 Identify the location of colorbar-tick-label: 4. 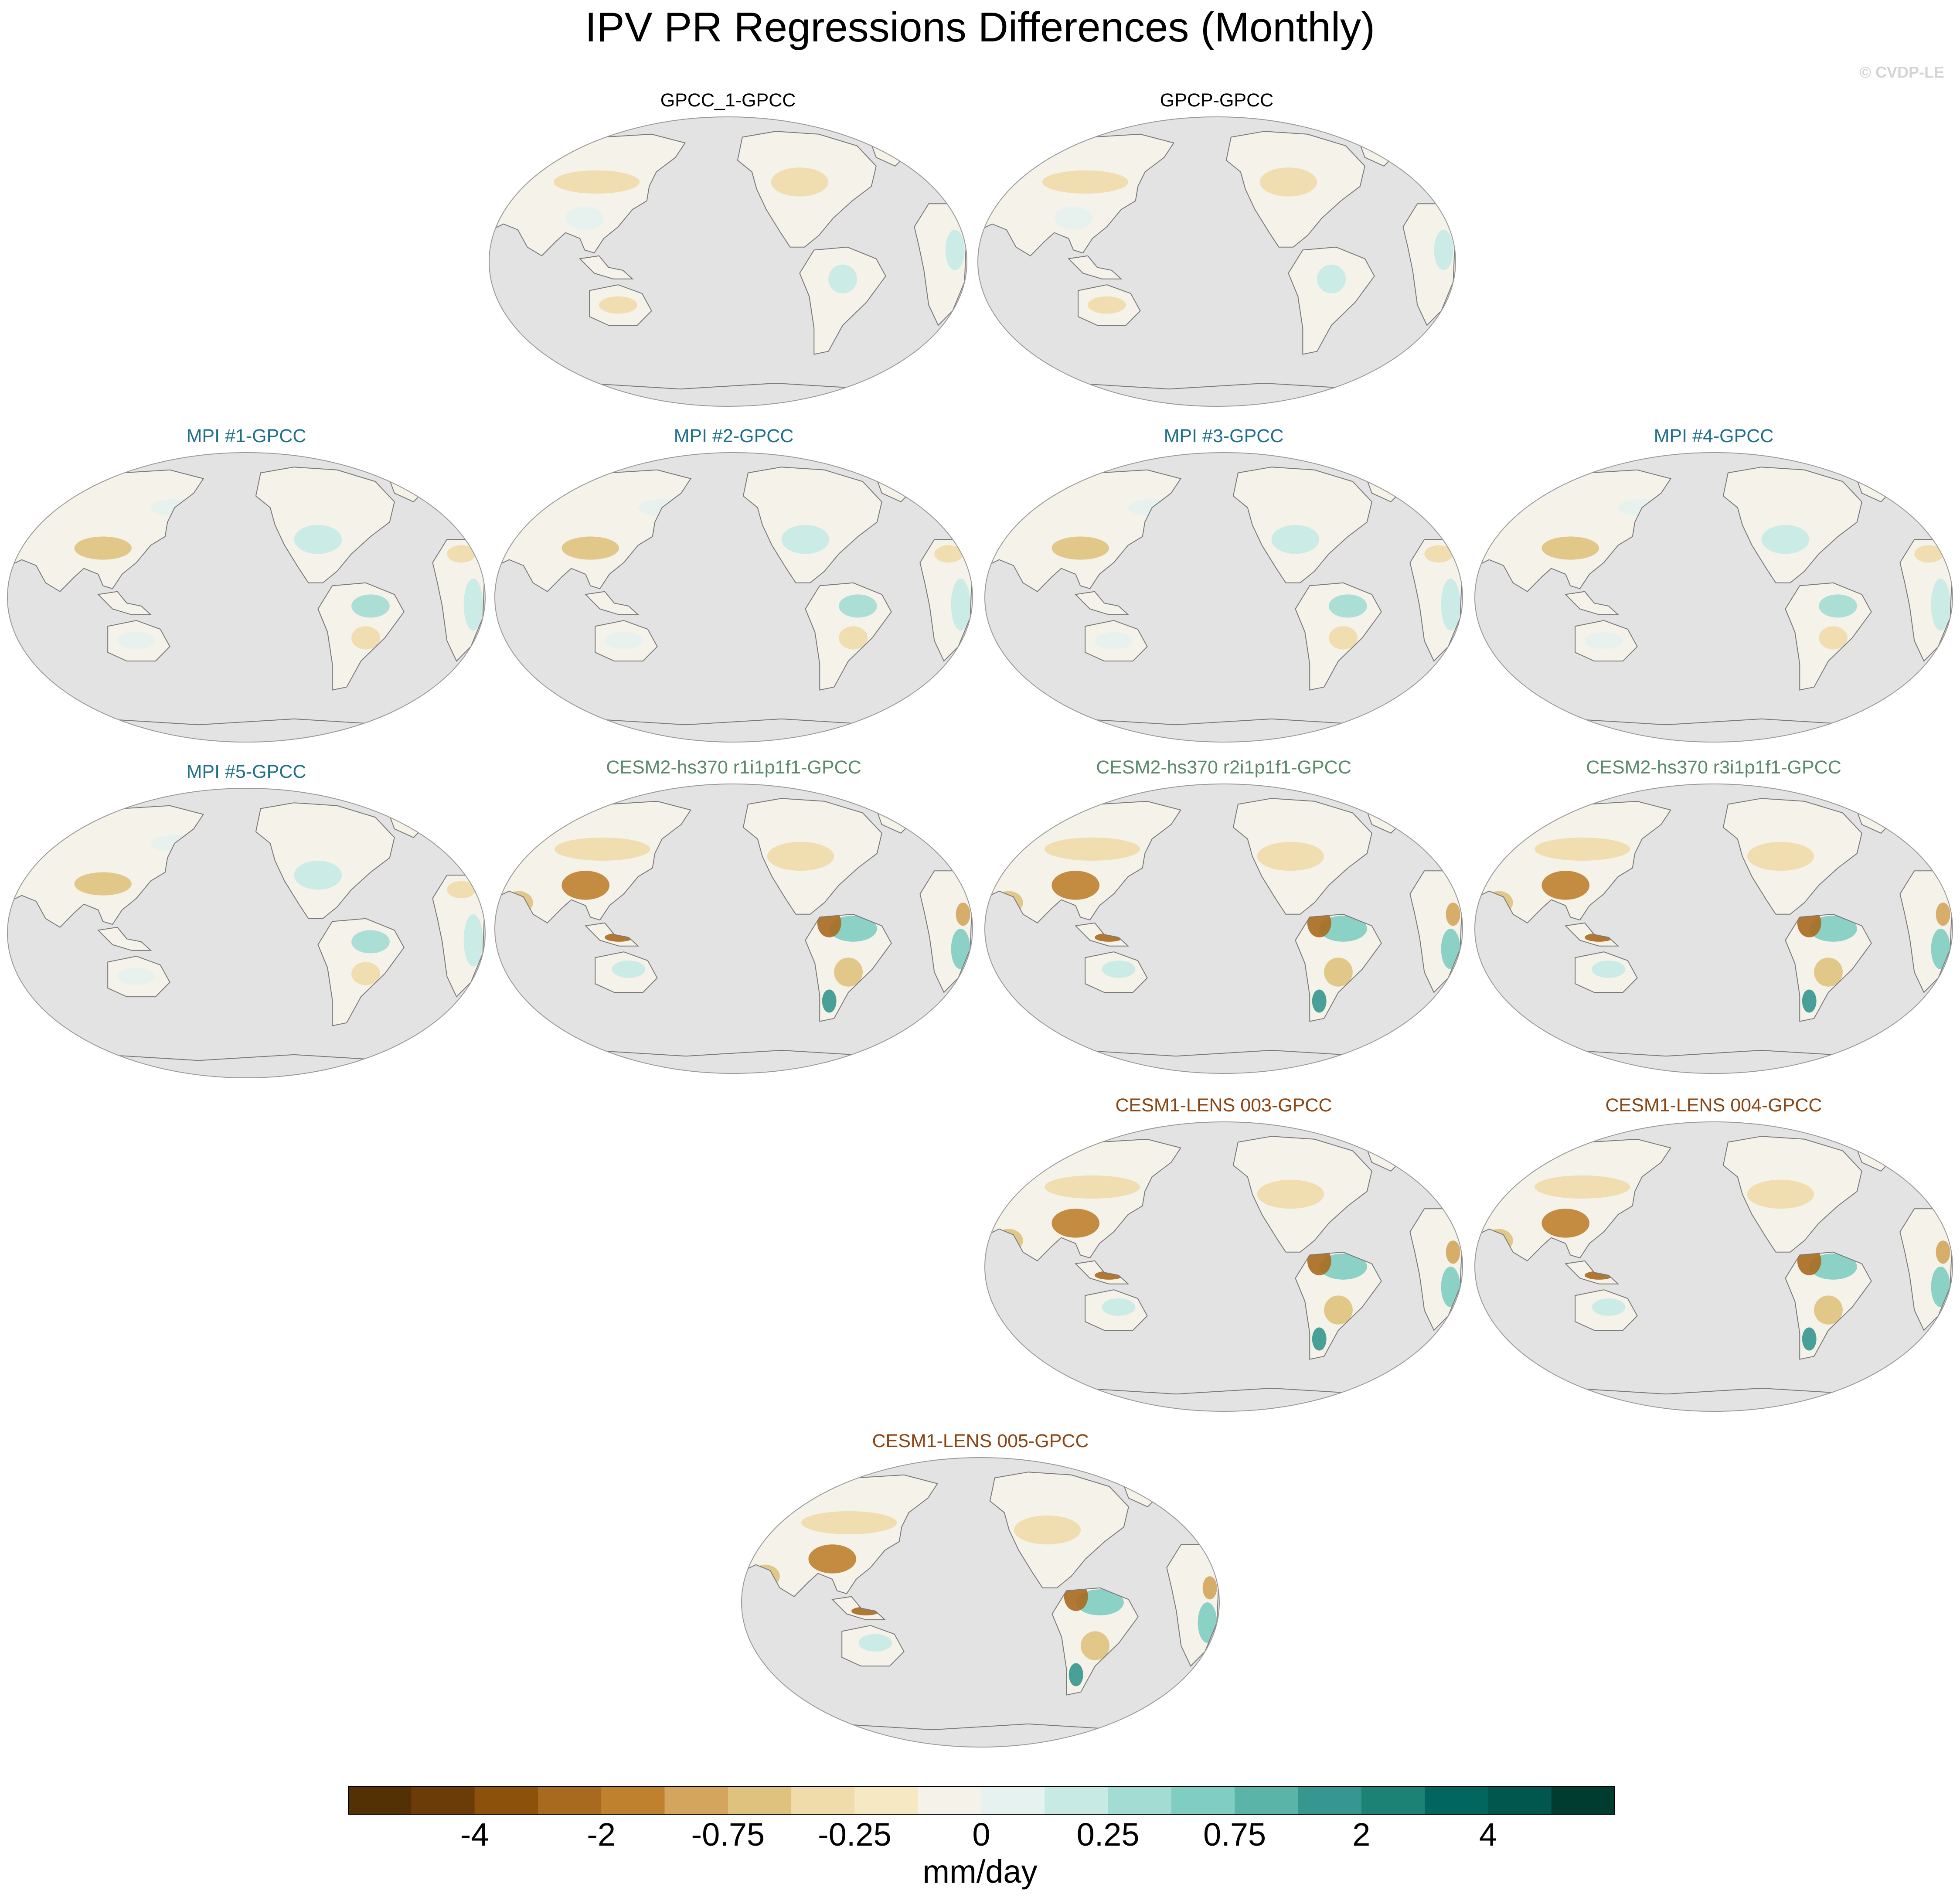
(1488, 1834).